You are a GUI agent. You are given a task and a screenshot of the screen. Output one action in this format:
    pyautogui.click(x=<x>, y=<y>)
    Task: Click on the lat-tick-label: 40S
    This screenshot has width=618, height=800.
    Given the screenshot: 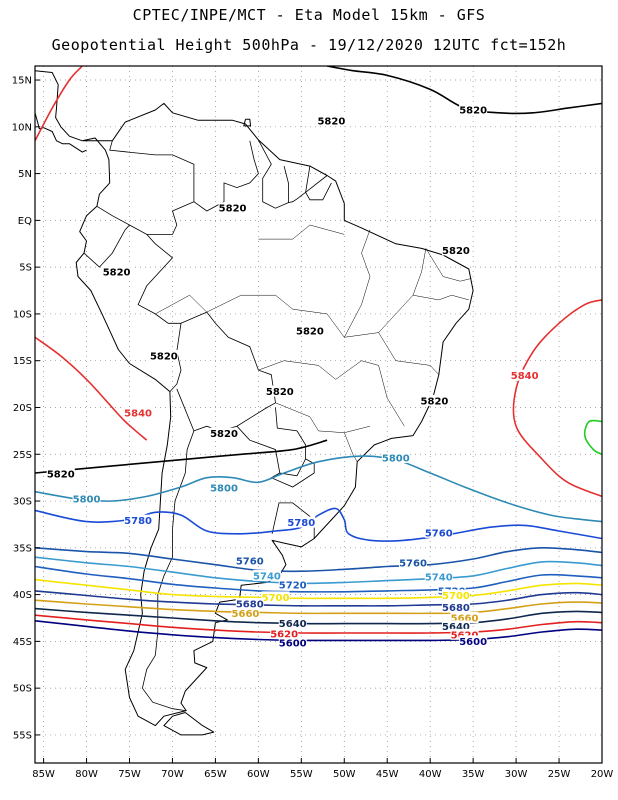 What is the action you would take?
    pyautogui.click(x=22, y=595)
    